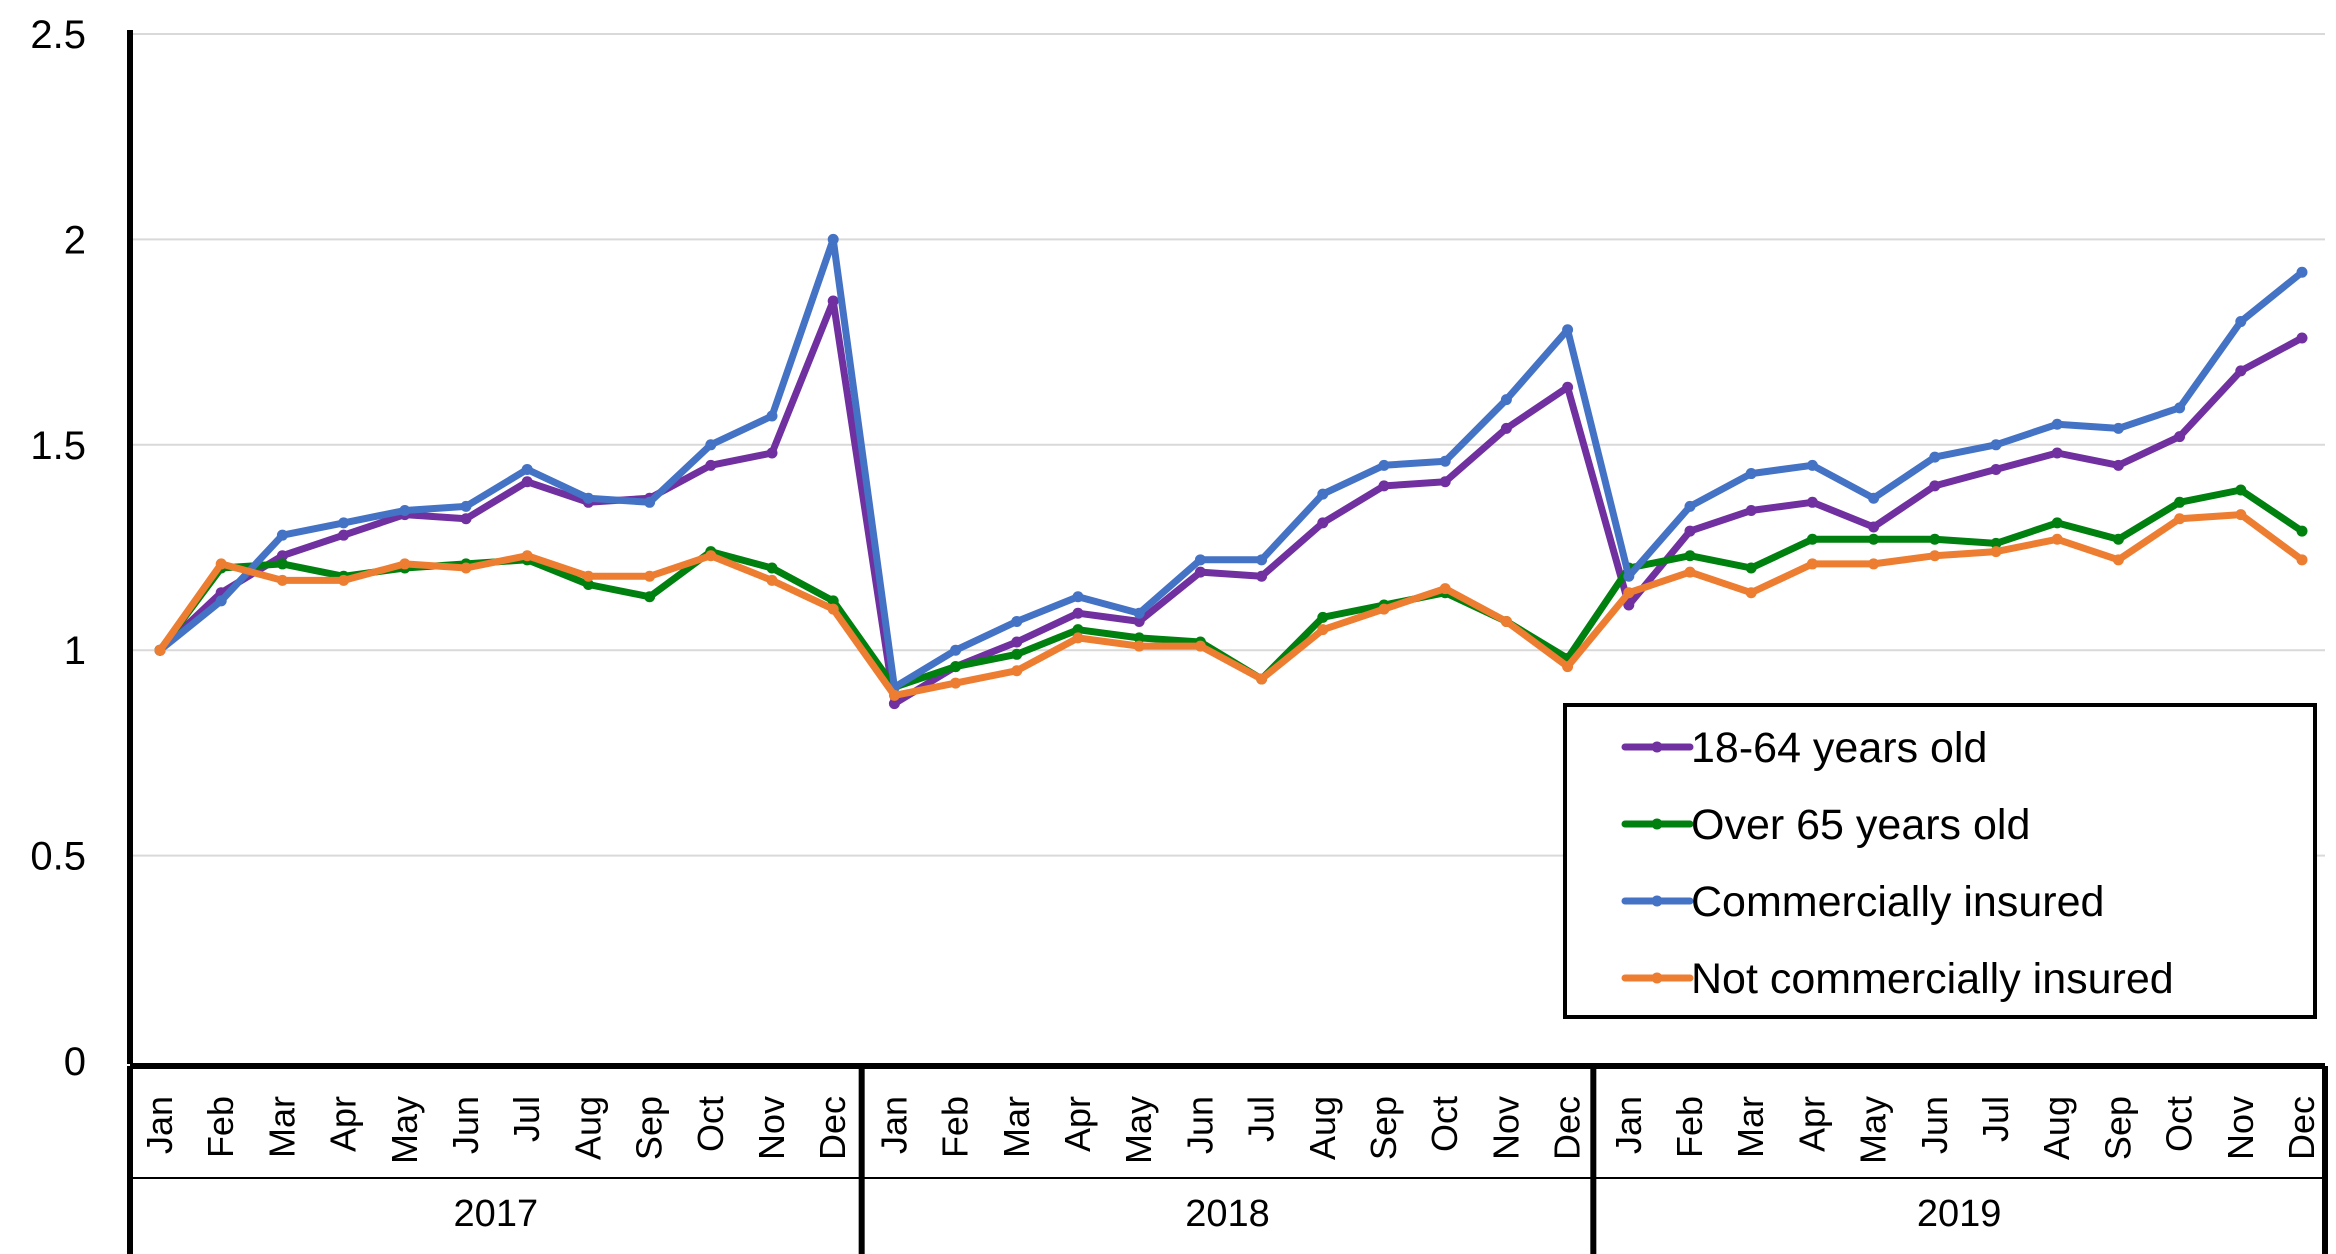 The width and height of the screenshot is (2336, 1254). I want to click on y-tick-label: 2.5, so click(58, 35).